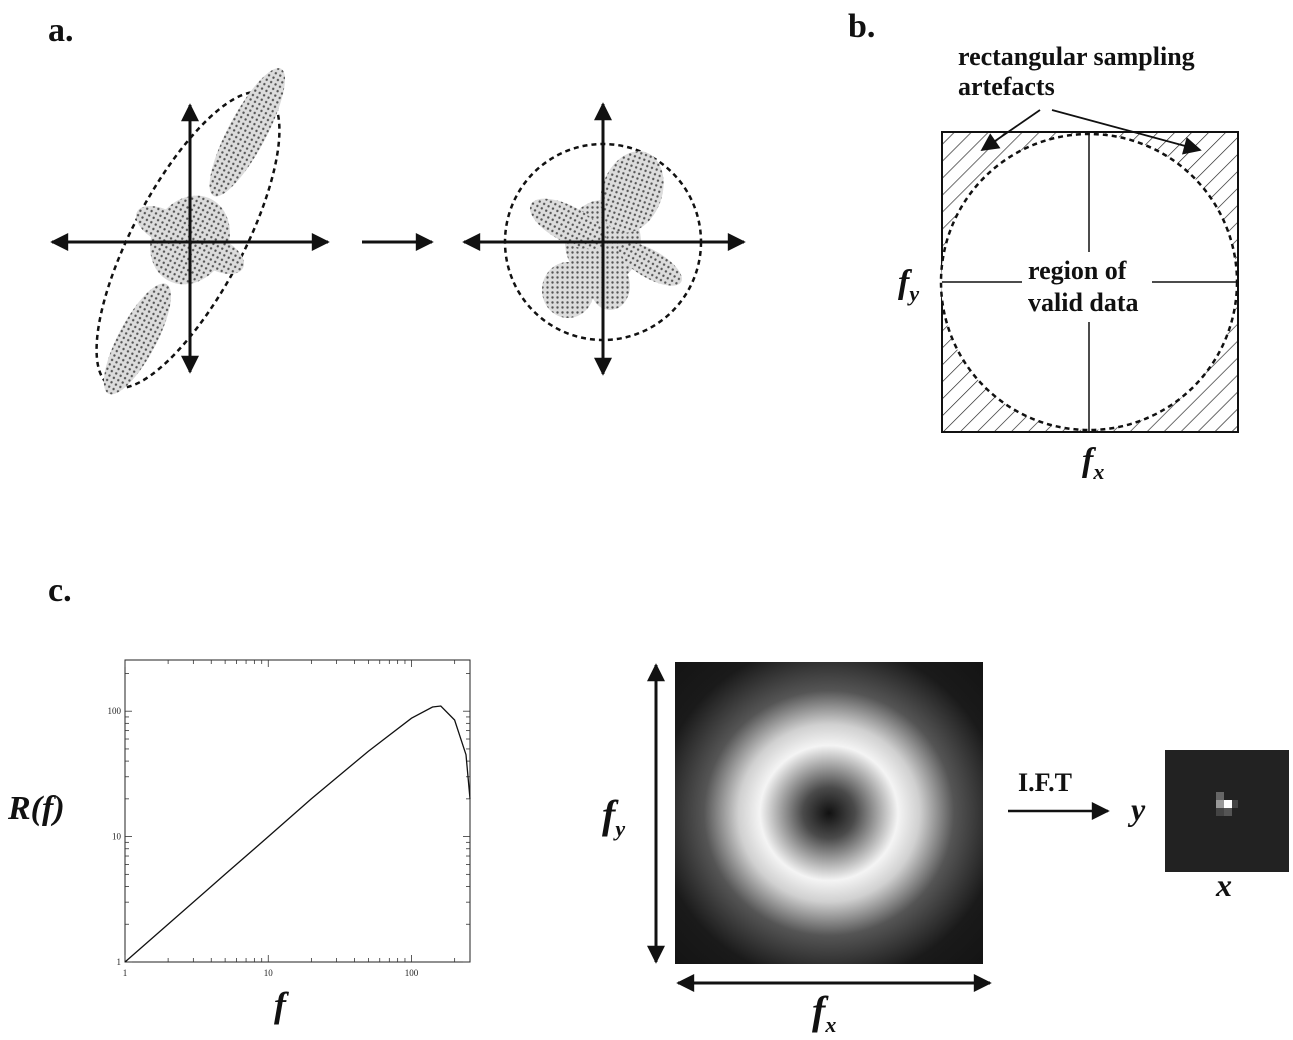 Image resolution: width=1293 pixels, height=1040 pixels. What do you see at coordinates (1083, 302) in the screenshot?
I see `valid-region-line2: valid data` at bounding box center [1083, 302].